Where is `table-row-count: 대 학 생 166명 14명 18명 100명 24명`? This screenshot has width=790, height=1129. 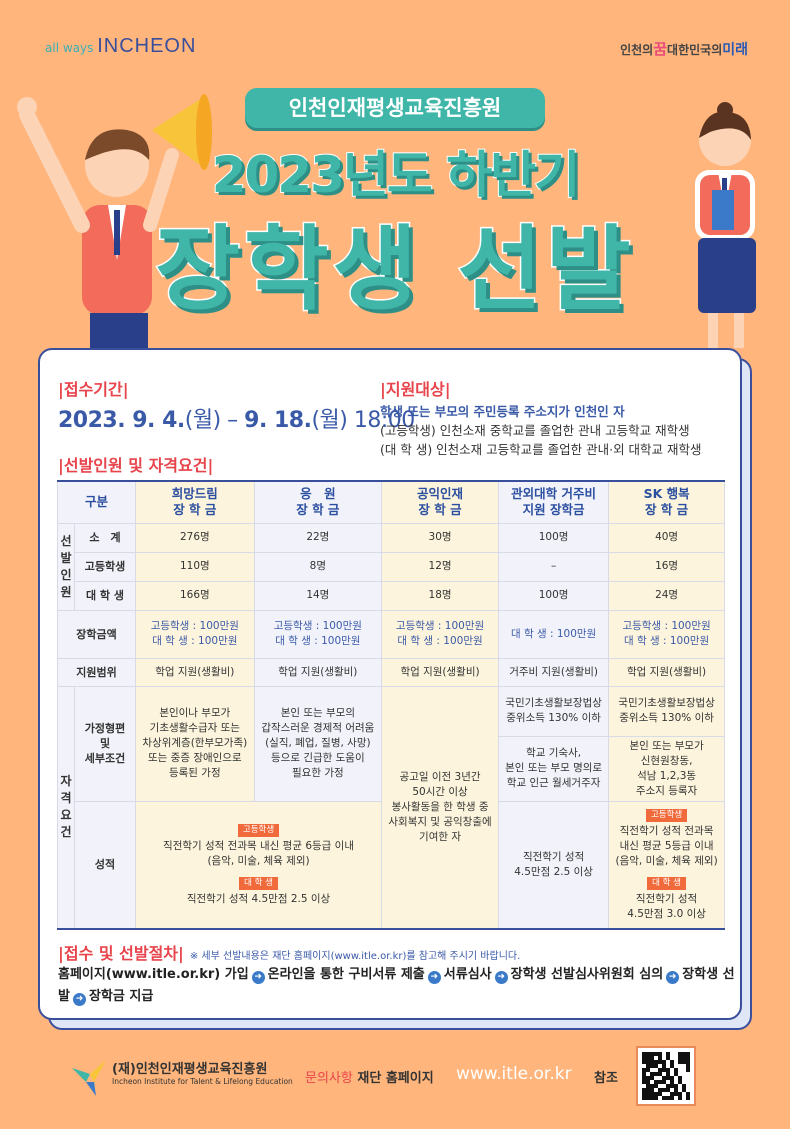
table-row-count: 대 학 생 166명 14명 18명 100명 24명 is located at coordinates (391, 595).